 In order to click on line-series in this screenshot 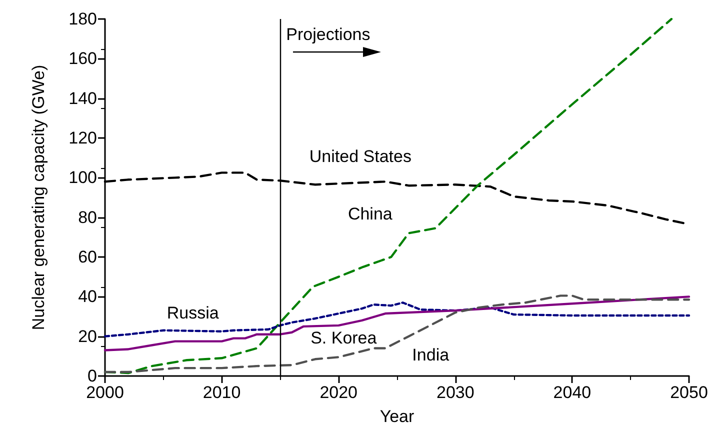, I will do `click(397, 334)`.